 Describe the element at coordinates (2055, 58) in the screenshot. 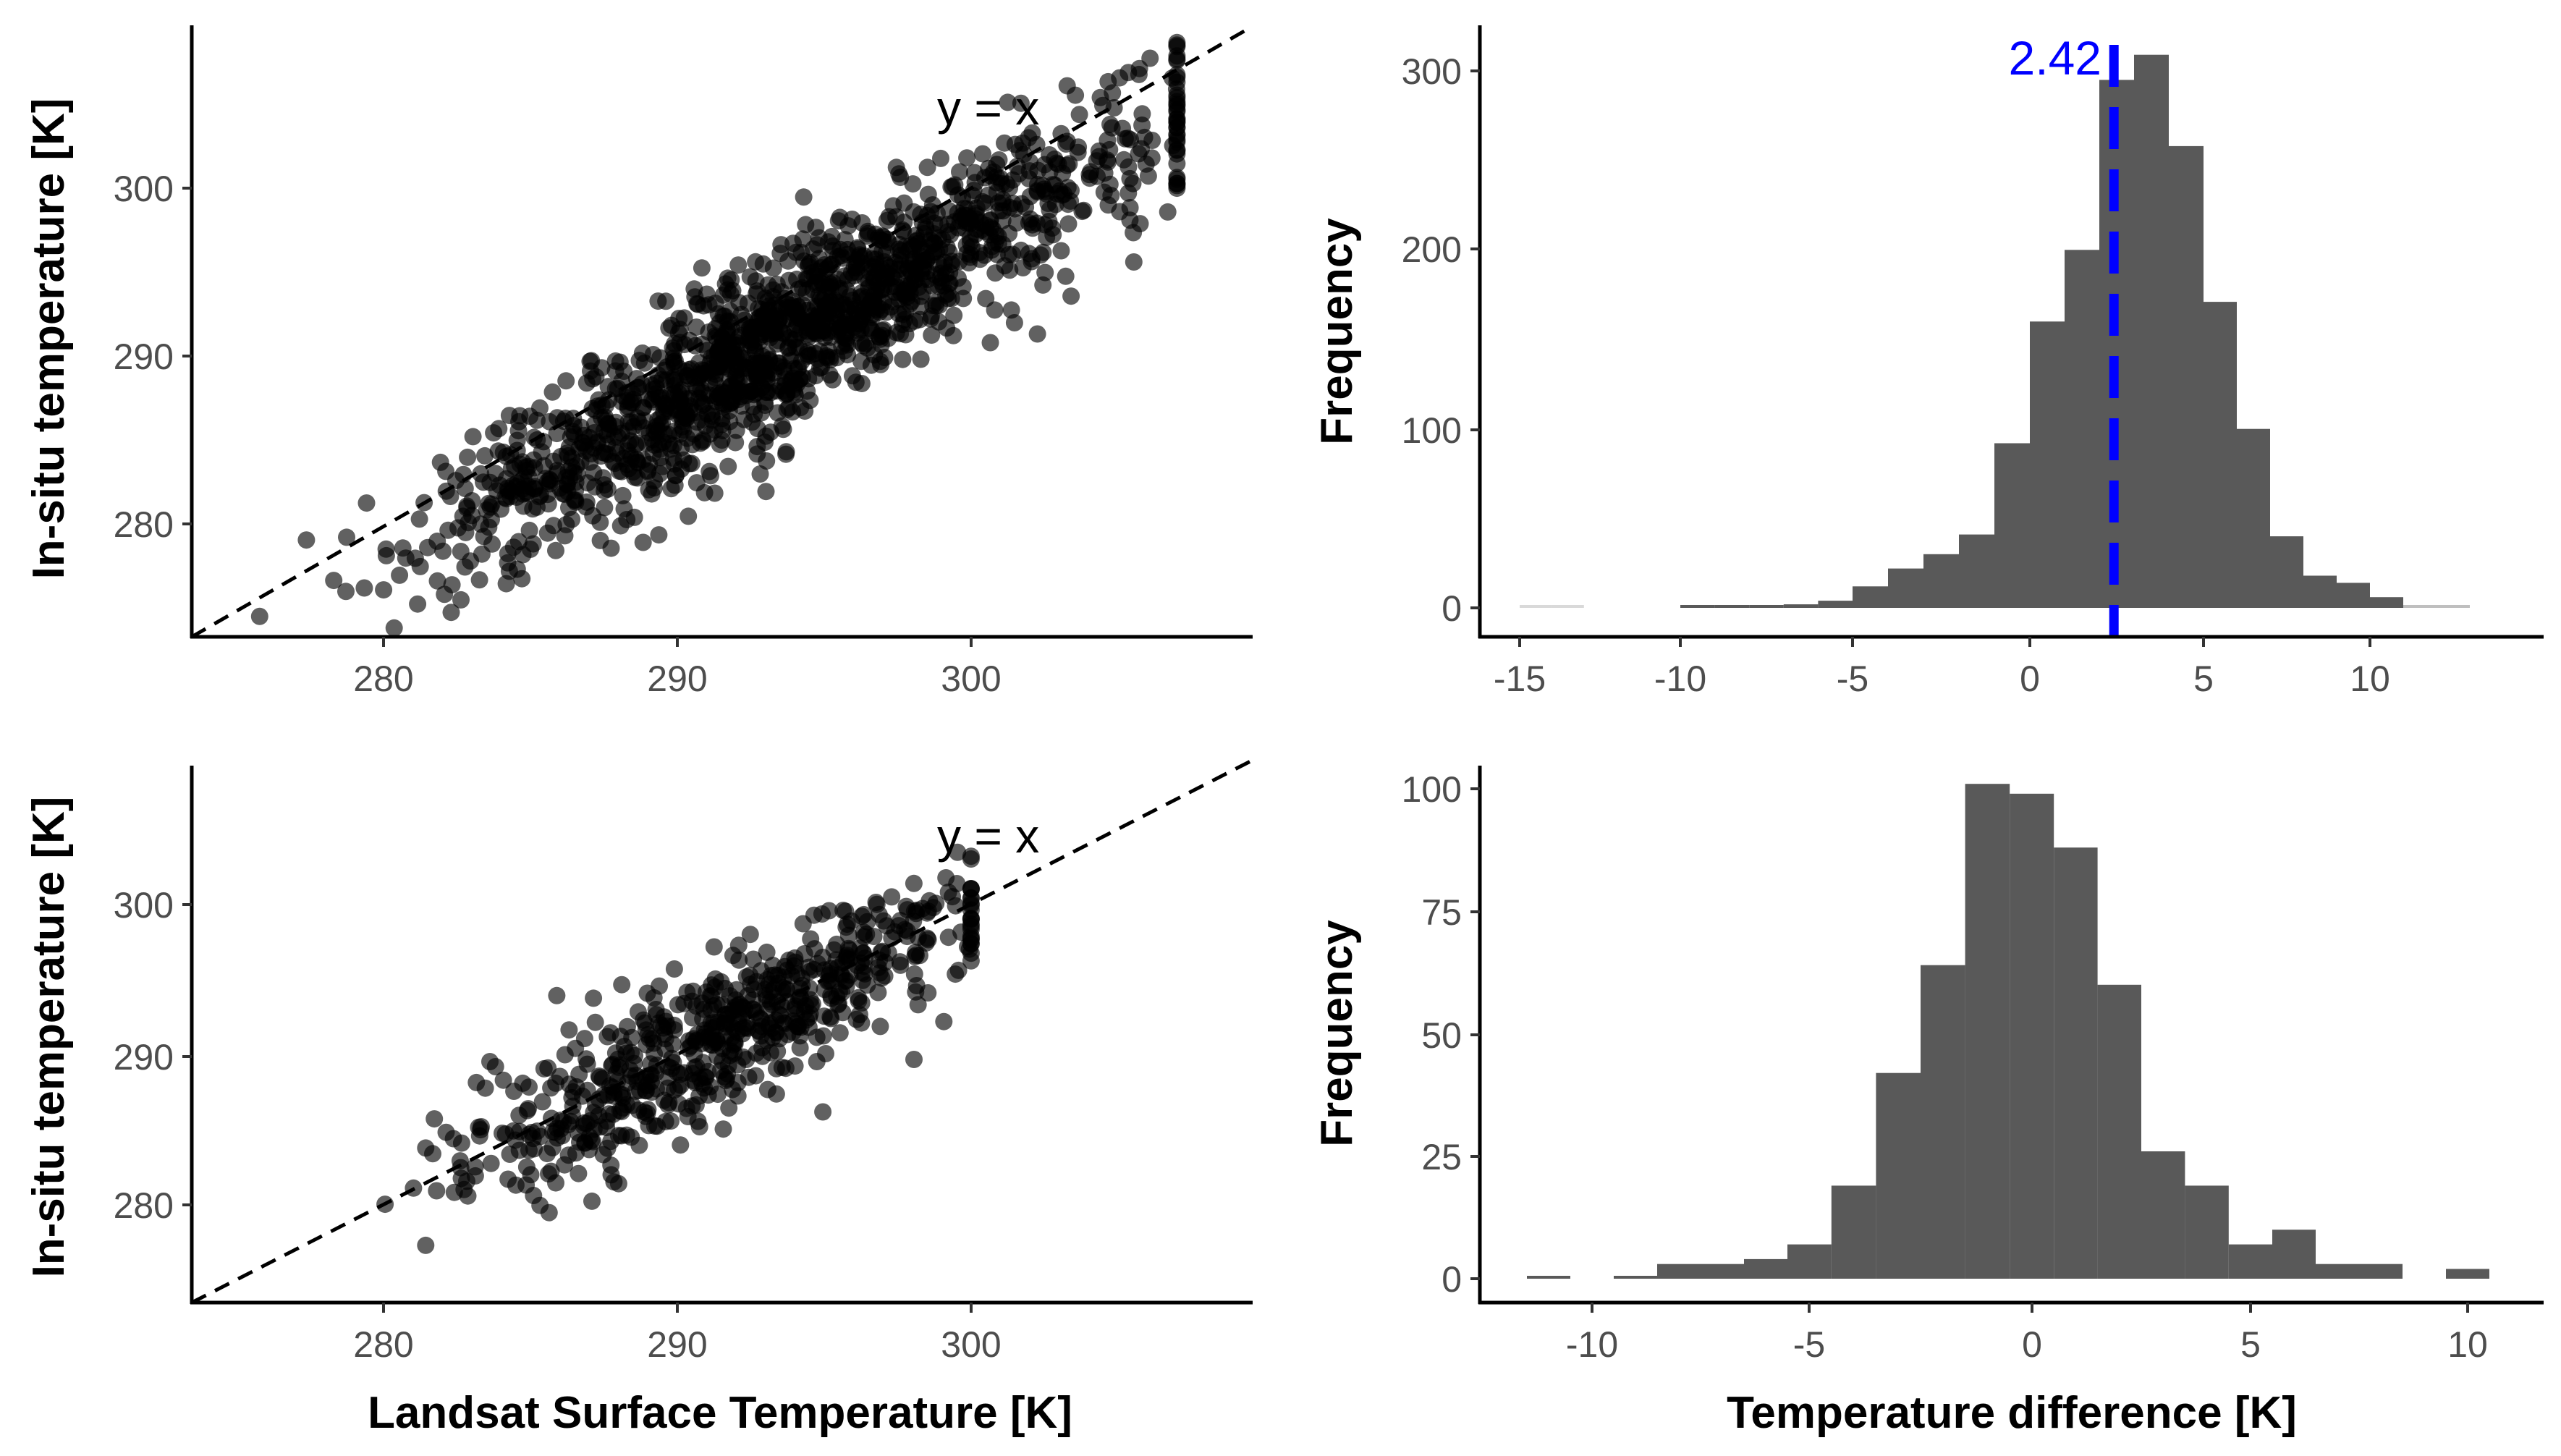

I see `hist-top-mean-label: 2.42` at that location.